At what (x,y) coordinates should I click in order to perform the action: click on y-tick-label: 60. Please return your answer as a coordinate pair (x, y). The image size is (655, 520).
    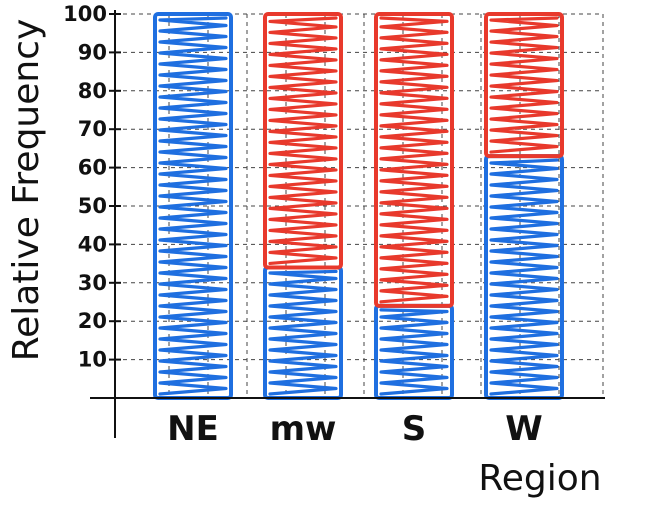
    Looking at the image, I should click on (92, 168).